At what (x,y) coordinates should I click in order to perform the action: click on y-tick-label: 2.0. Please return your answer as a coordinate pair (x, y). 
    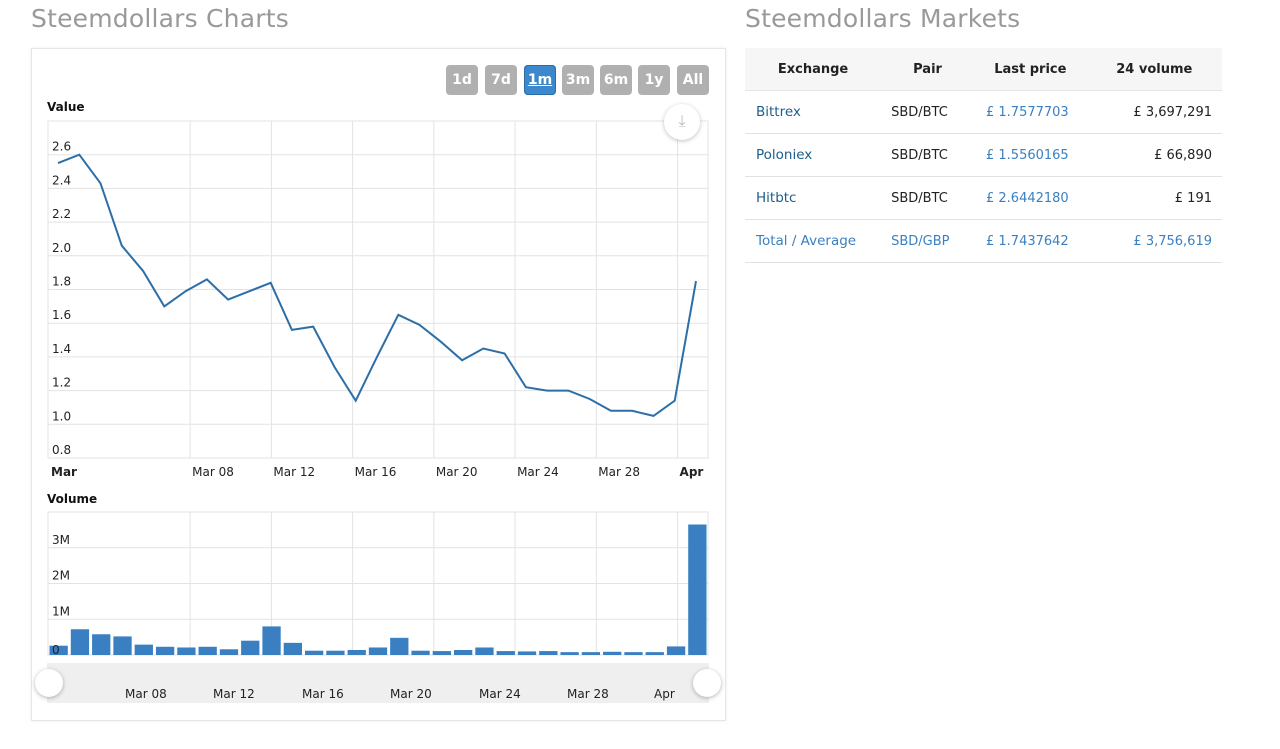
    Looking at the image, I should click on (61, 248).